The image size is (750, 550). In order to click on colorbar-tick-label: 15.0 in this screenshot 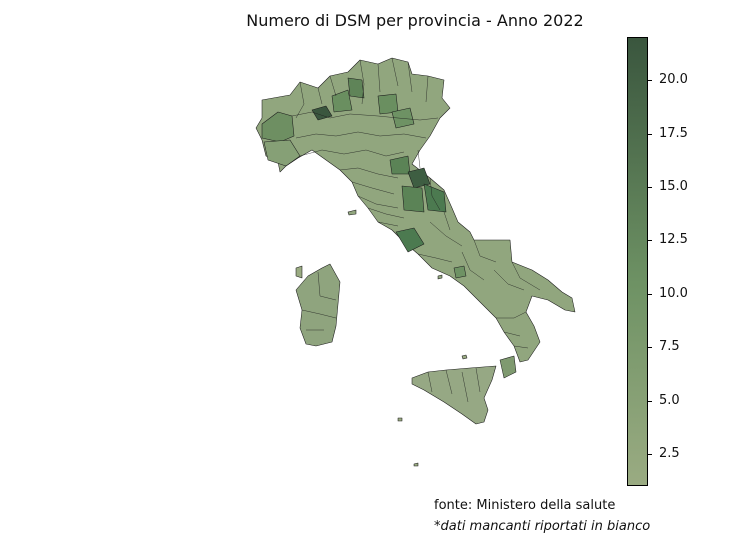, I will do `click(673, 186)`.